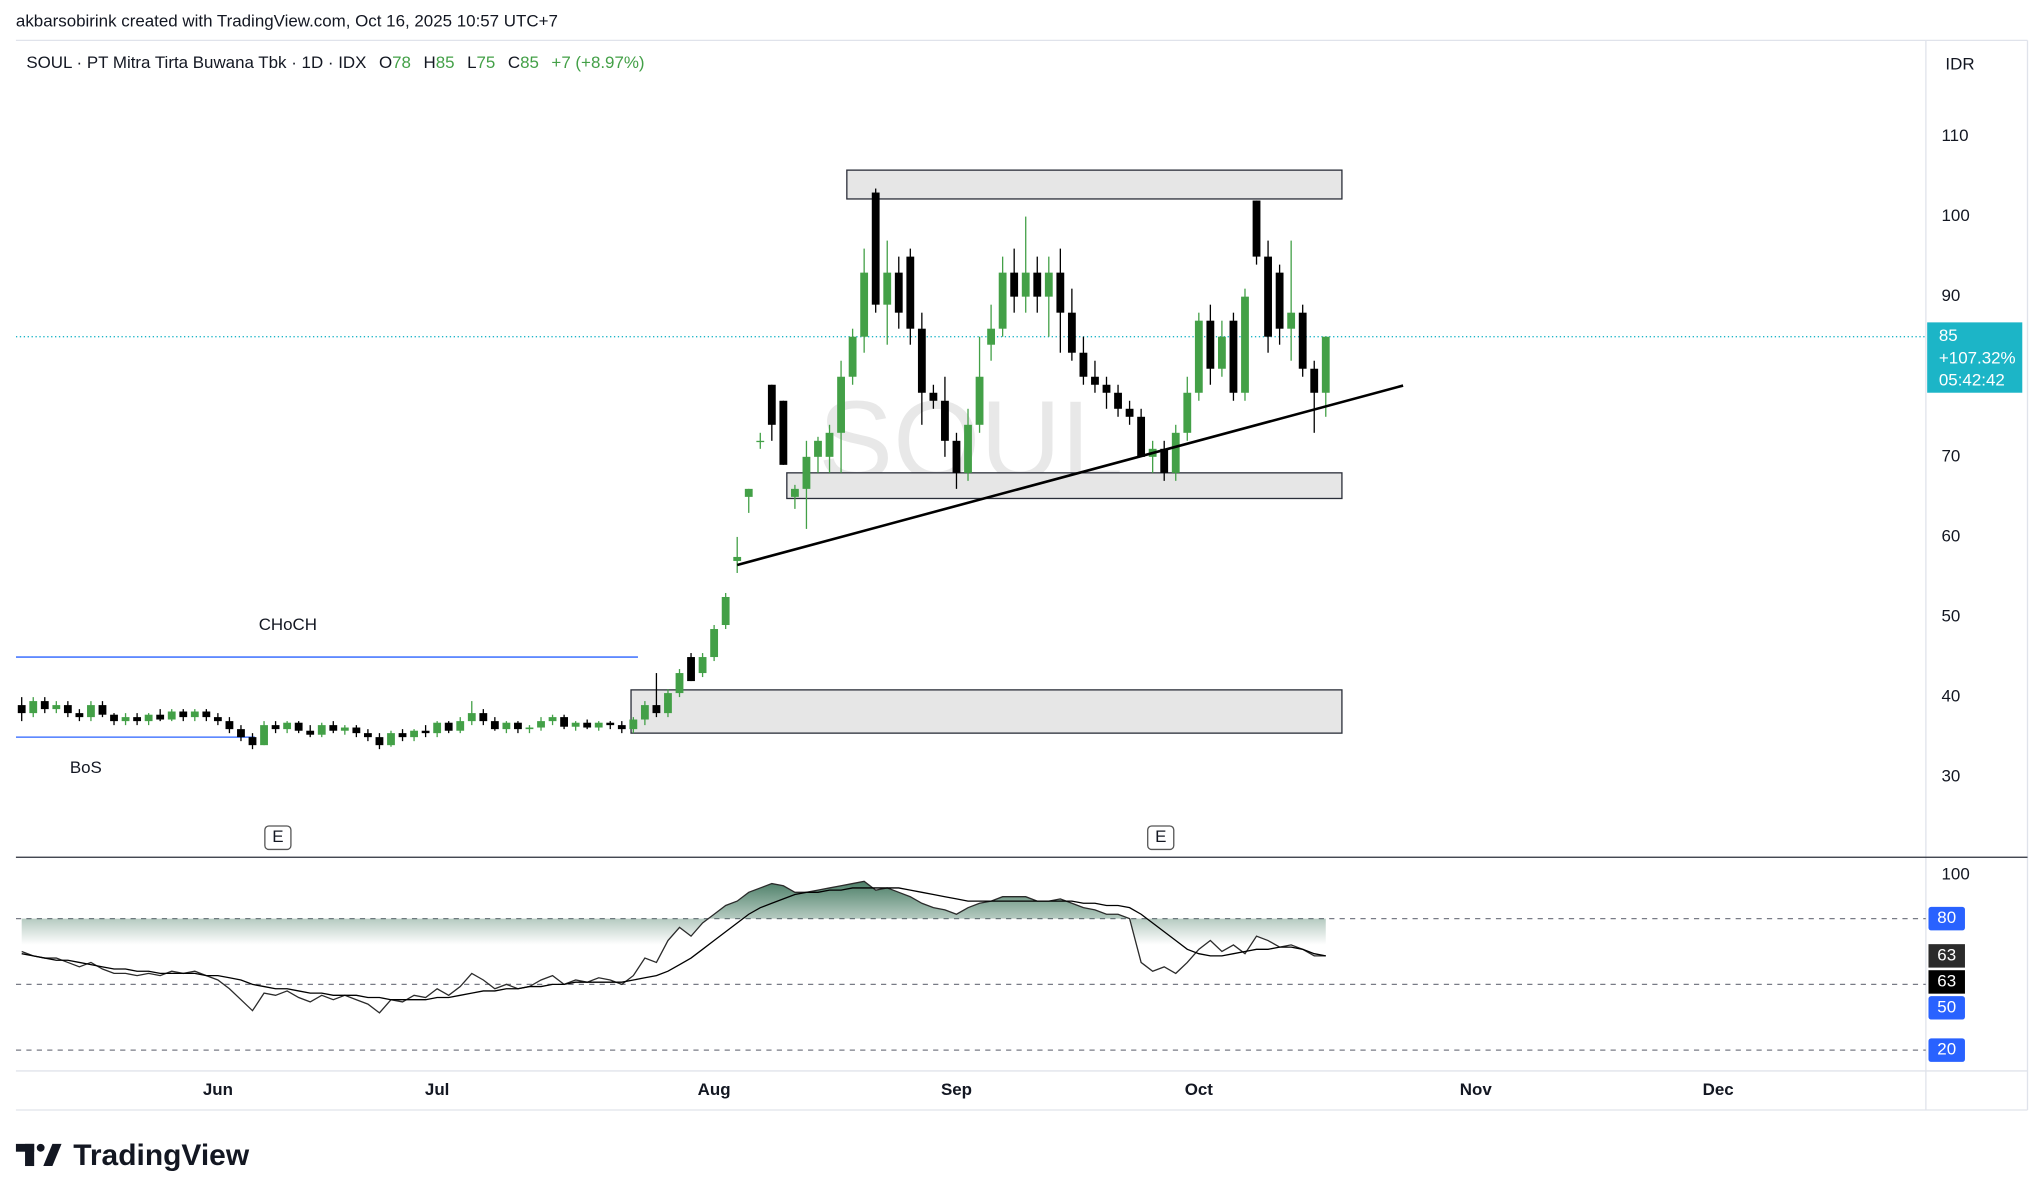 The height and width of the screenshot is (1196, 2033). I want to click on legend-change: +7 (+8.97%), so click(597, 62).